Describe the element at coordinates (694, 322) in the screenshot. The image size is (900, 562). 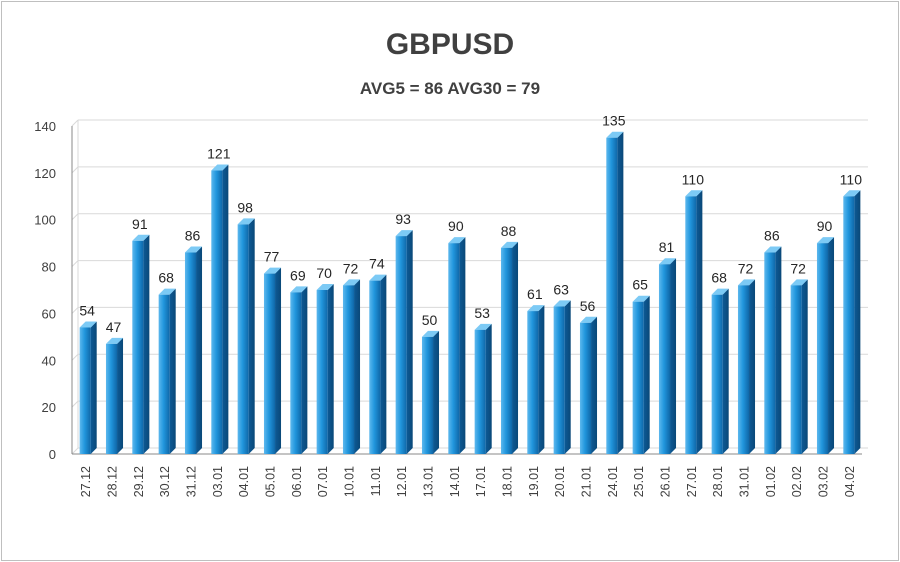
I see `bar-27.01` at that location.